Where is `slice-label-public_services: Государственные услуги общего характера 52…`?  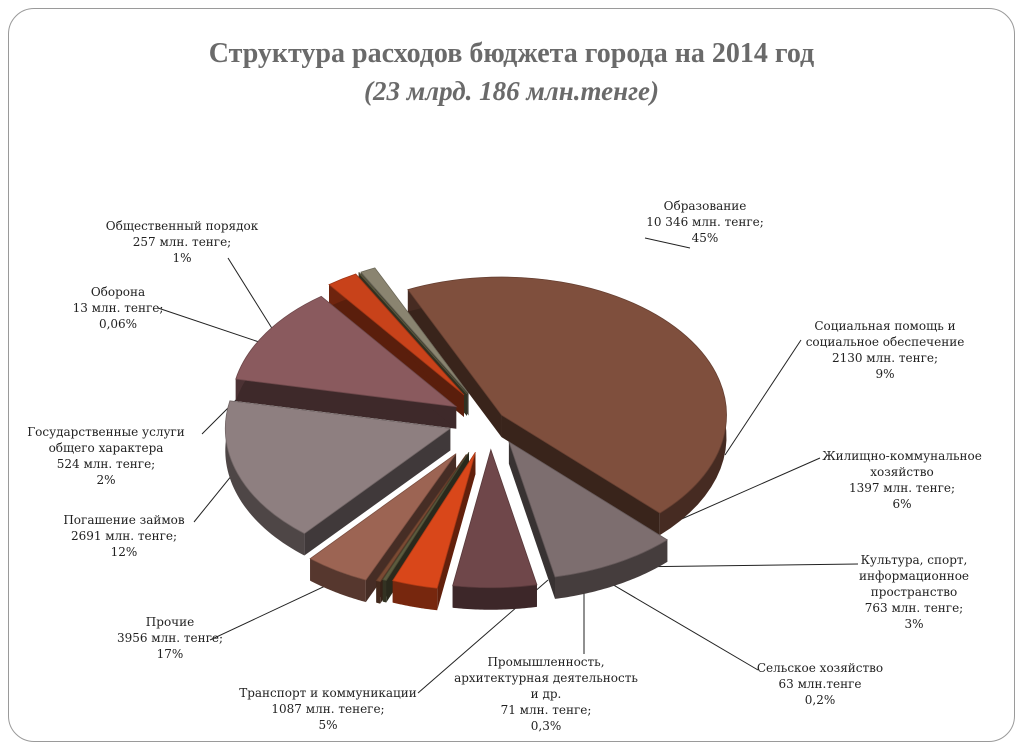 slice-label-public_services: Государственные услуги общего характера 52… is located at coordinates (106, 456).